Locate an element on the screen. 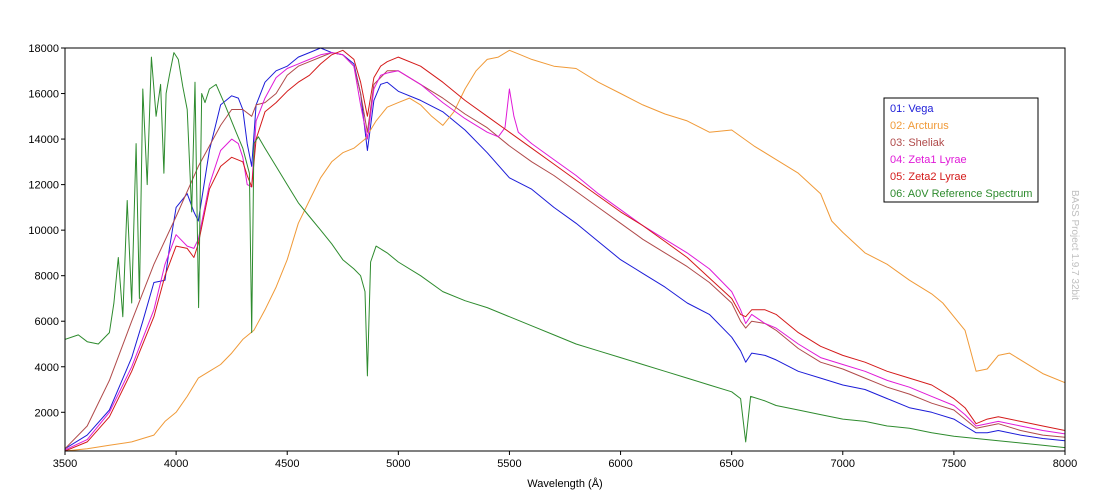 The image size is (1100, 500). x-axis-label: Wavelength (Å) is located at coordinates (564, 483).